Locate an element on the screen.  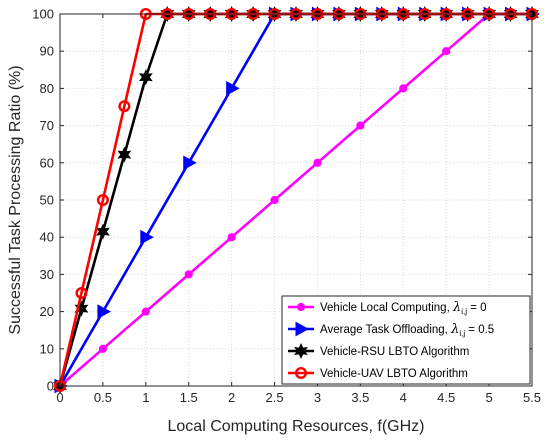
x-tick-label: 0 is located at coordinates (59, 397).